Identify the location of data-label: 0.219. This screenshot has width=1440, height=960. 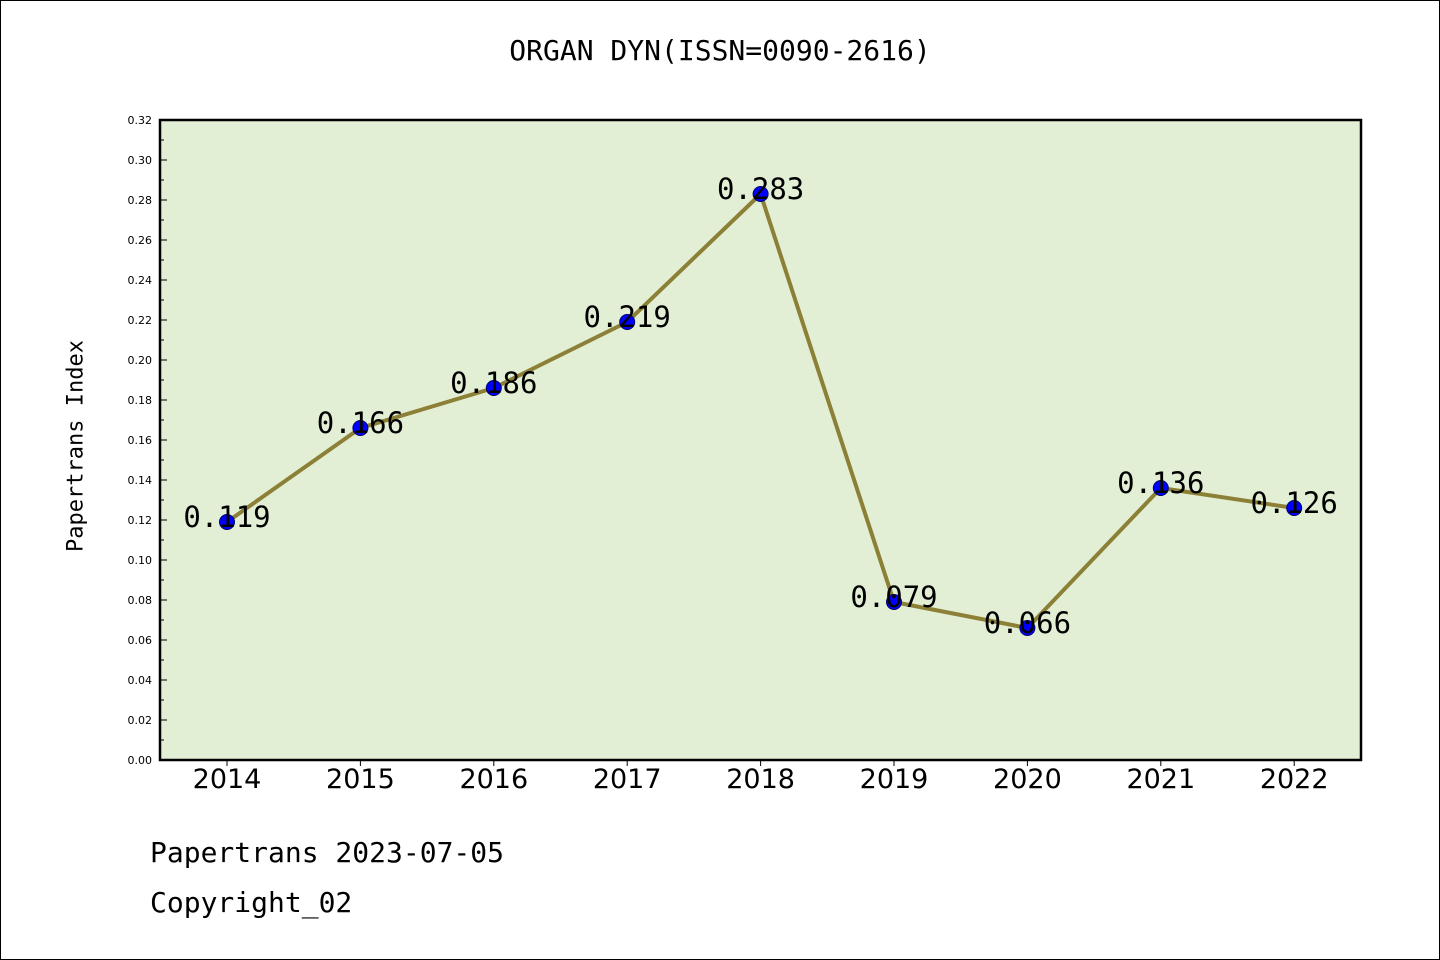
(627, 317).